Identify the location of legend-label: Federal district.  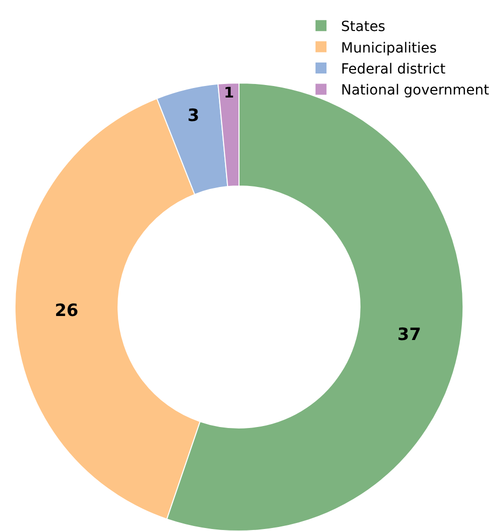
(393, 69).